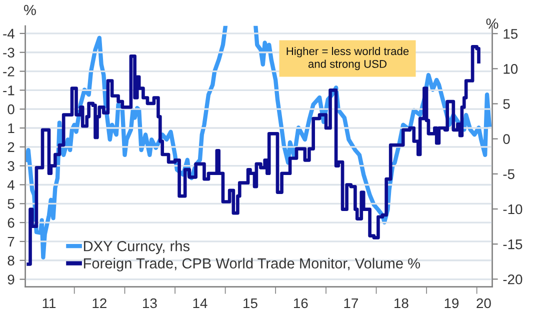 Image resolution: width=550 pixels, height=332 pixels. Describe the element at coordinates (11, 279) in the screenshot. I see `y-tick-label: 9` at that location.